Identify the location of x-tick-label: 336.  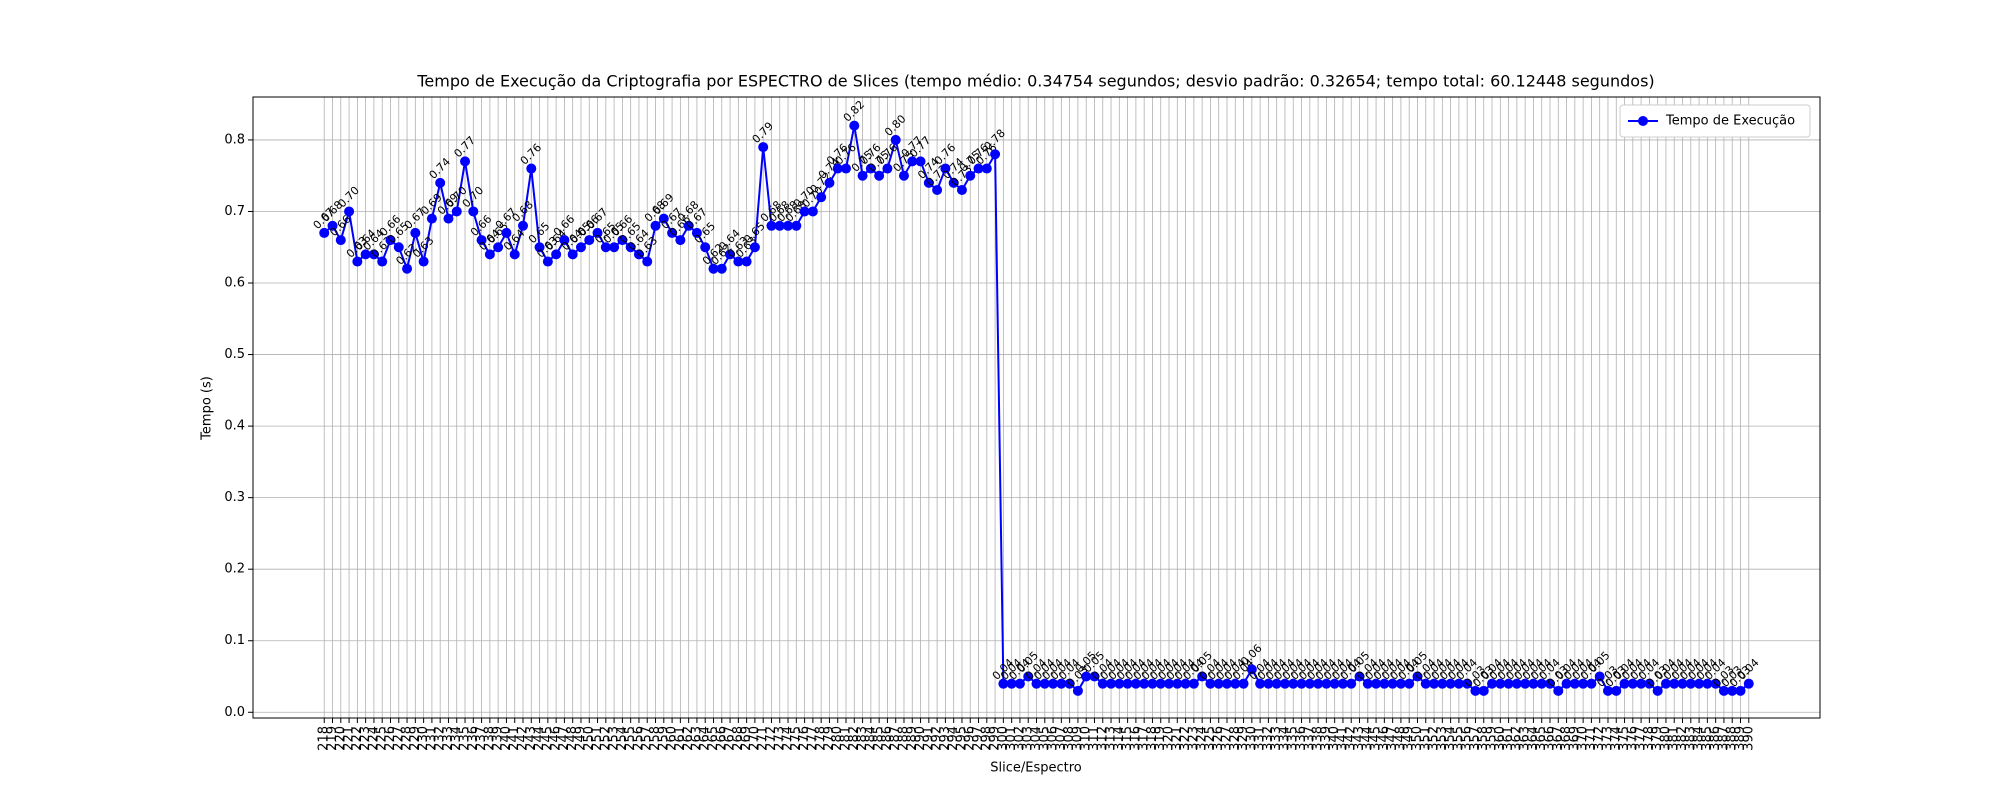
(1301, 738).